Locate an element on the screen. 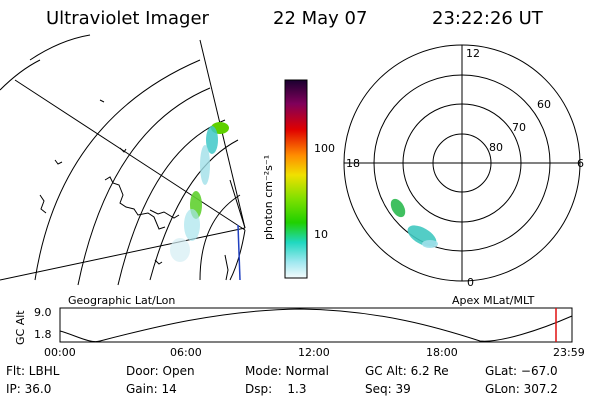  colorbar-tick-10: 10 is located at coordinates (321, 234).